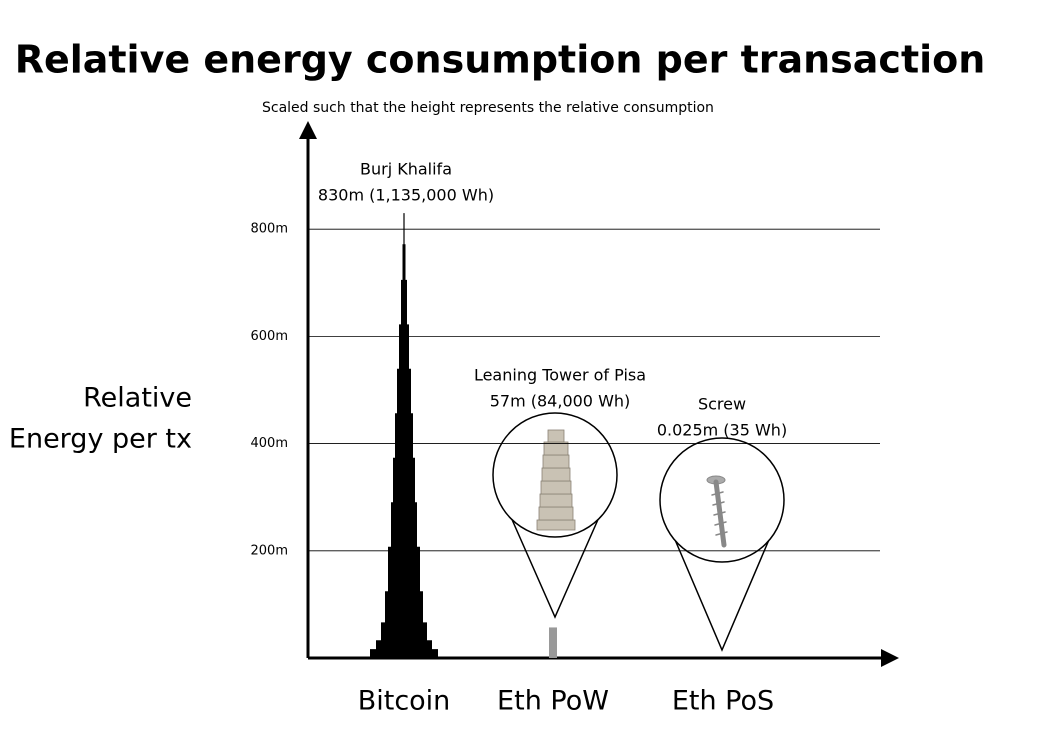 Image resolution: width=1055 pixels, height=748 pixels. What do you see at coordinates (269, 550) in the screenshot?
I see `y-tick-label: 200m` at bounding box center [269, 550].